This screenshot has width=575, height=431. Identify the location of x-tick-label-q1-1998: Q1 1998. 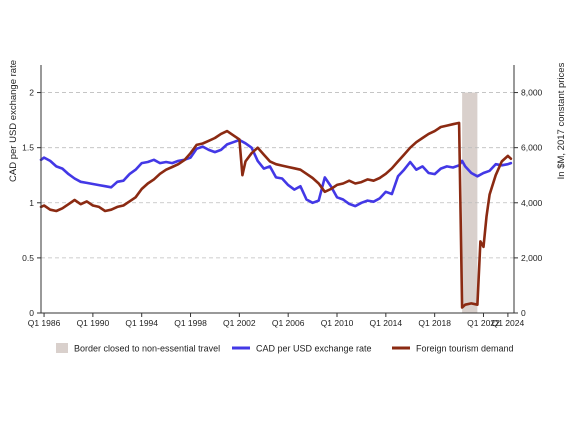
(190, 323).